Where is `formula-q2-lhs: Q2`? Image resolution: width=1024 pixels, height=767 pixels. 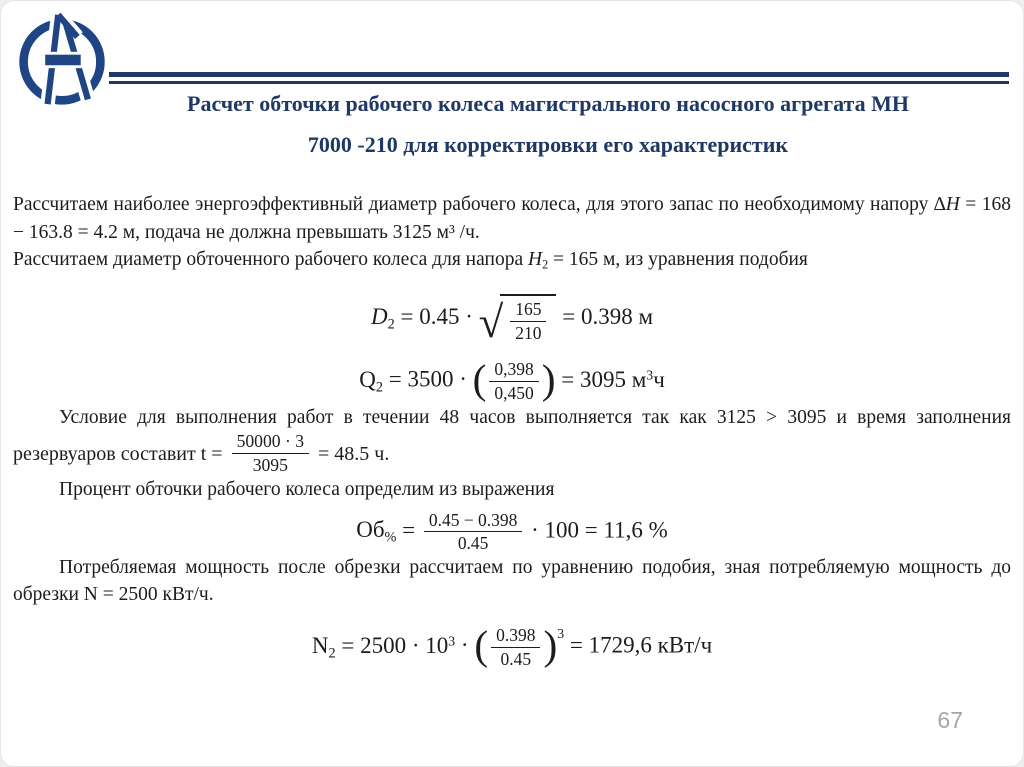 formula-q2-lhs: Q2 is located at coordinates (371, 381).